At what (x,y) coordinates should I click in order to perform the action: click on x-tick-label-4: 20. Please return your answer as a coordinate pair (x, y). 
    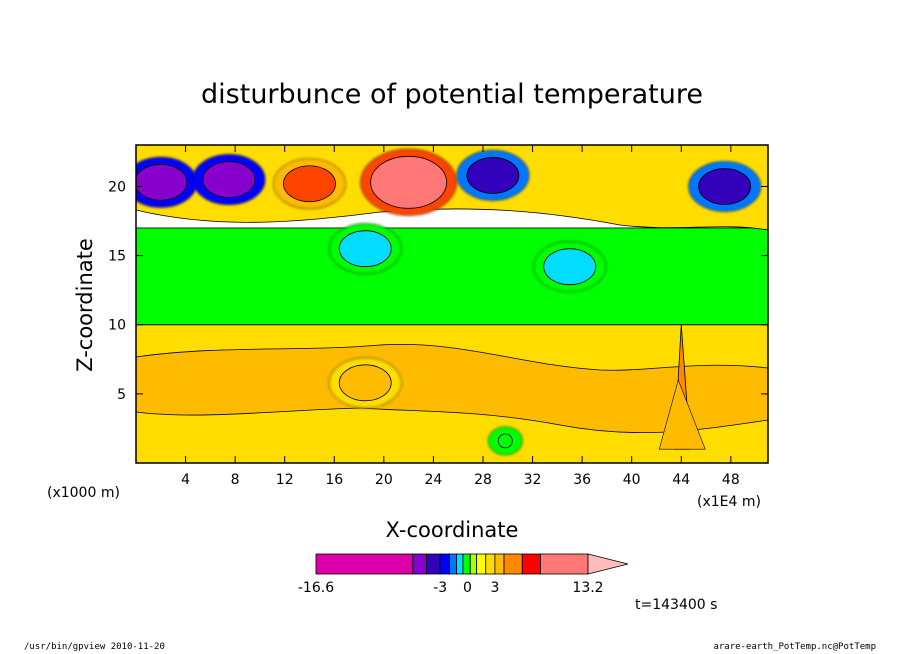
    Looking at the image, I should click on (384, 480).